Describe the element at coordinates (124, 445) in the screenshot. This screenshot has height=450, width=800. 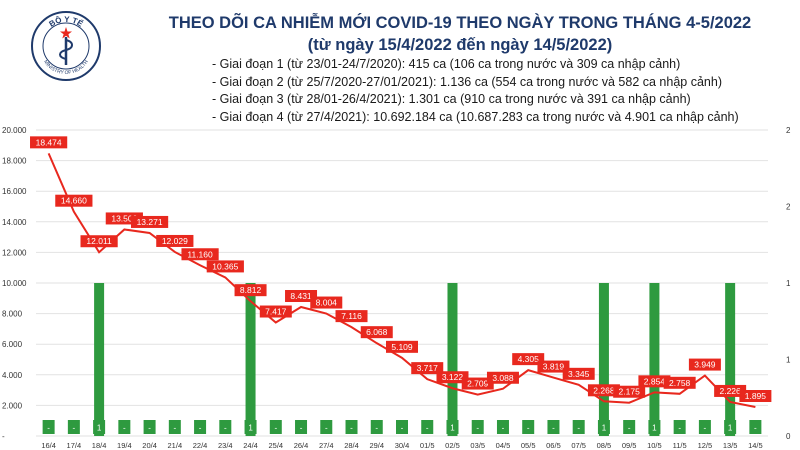
I see `x-tick-label: 19/4` at that location.